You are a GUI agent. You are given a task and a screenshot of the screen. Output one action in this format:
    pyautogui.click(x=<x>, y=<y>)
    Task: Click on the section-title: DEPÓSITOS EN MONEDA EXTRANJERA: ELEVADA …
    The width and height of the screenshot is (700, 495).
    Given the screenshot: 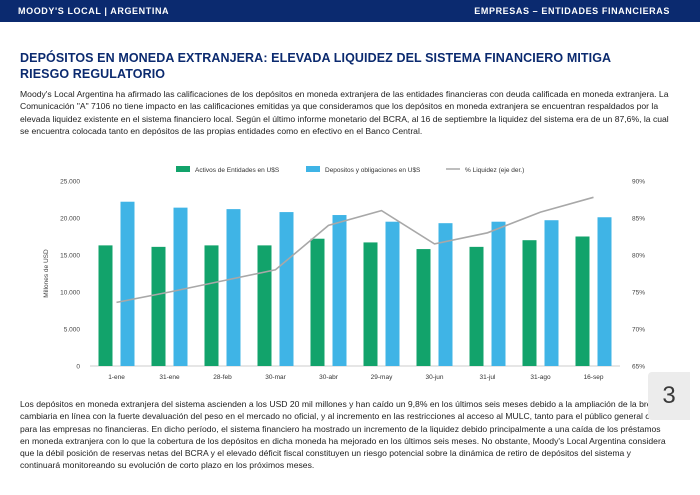 What is the action you would take?
    pyautogui.click(x=315, y=66)
    